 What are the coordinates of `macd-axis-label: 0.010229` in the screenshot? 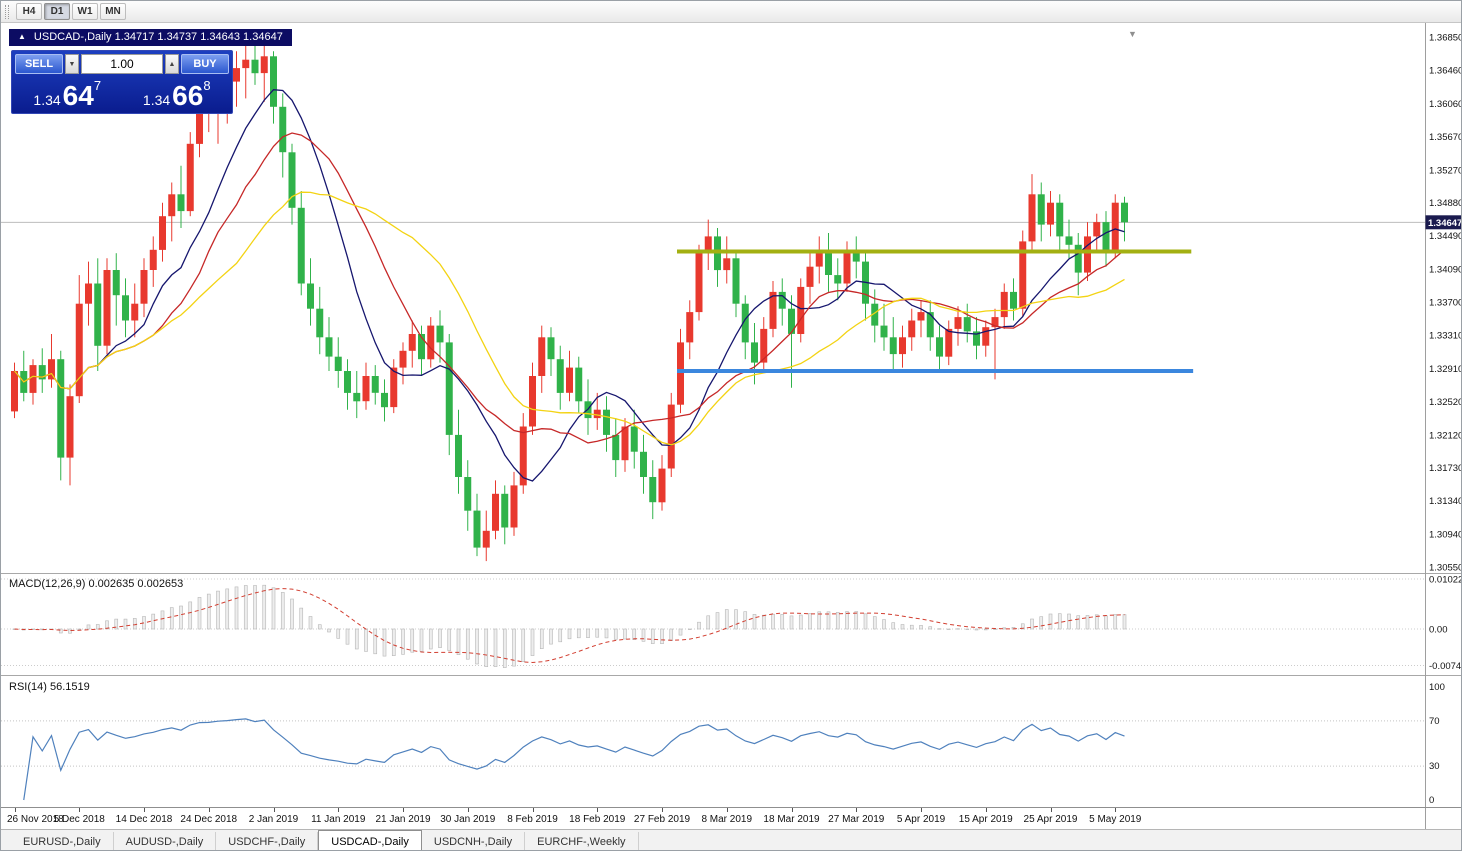 It's located at (1445, 580).